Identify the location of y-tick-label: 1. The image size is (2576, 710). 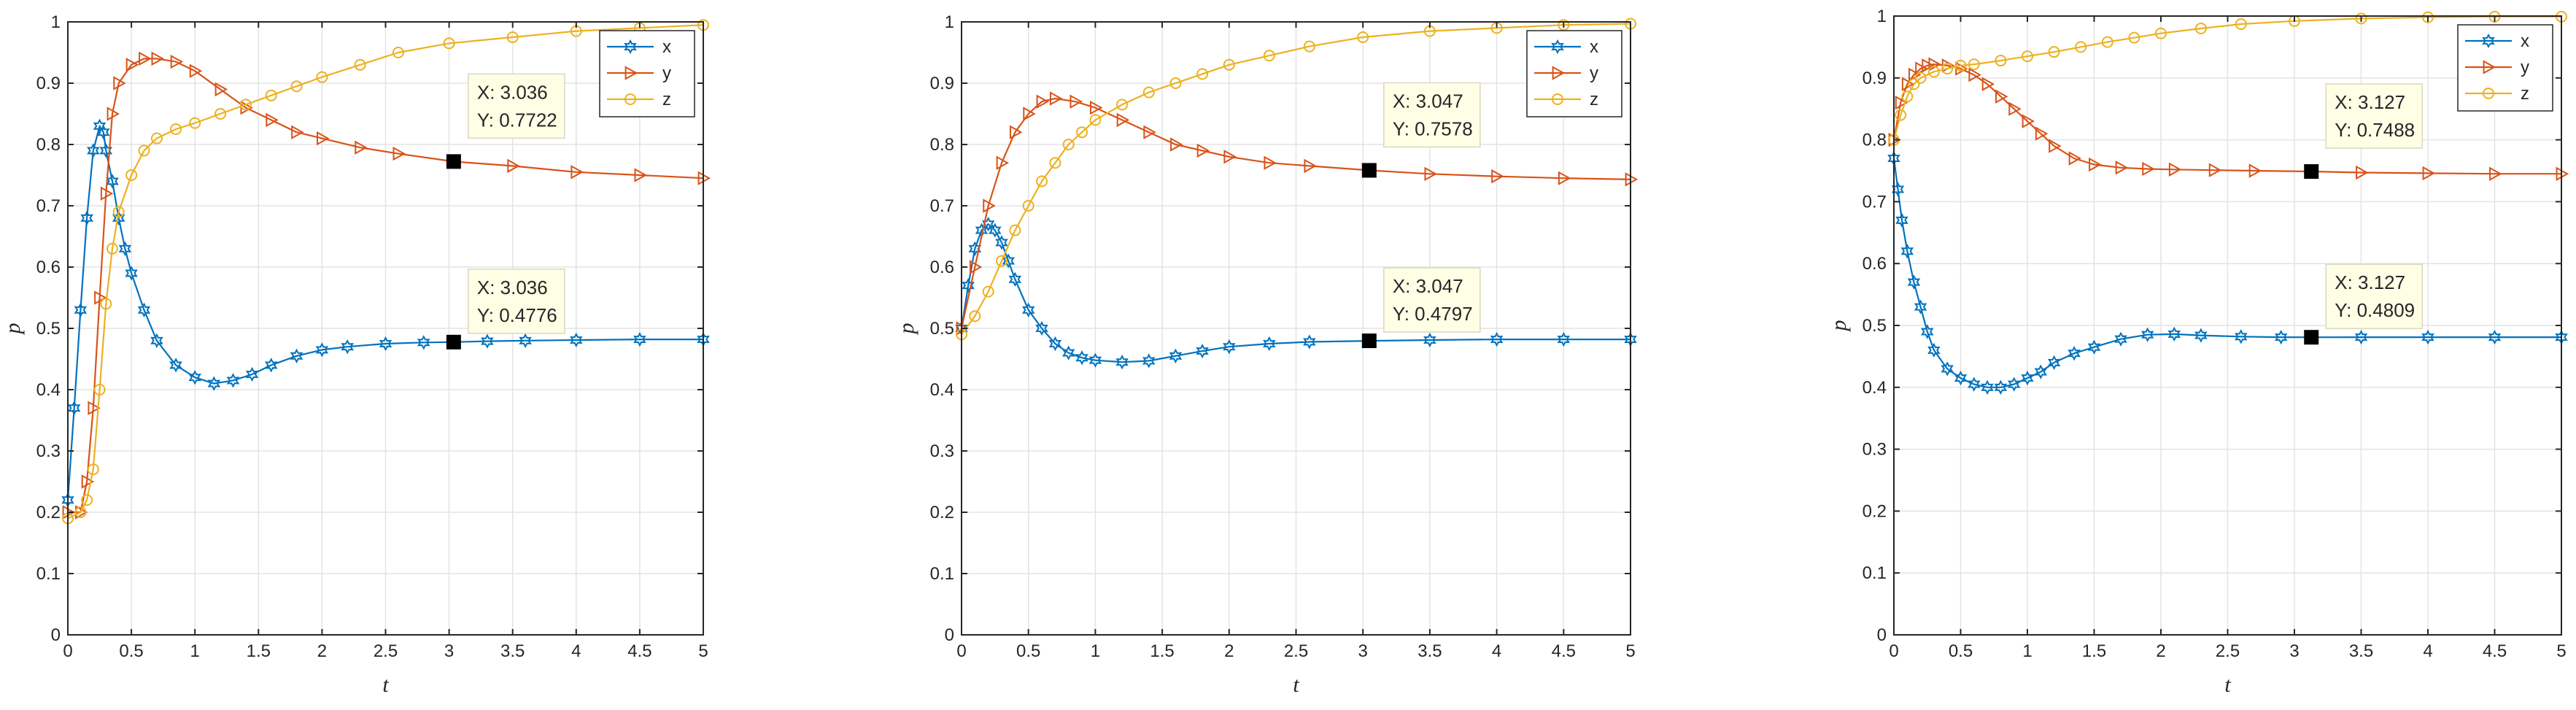
(1882, 16).